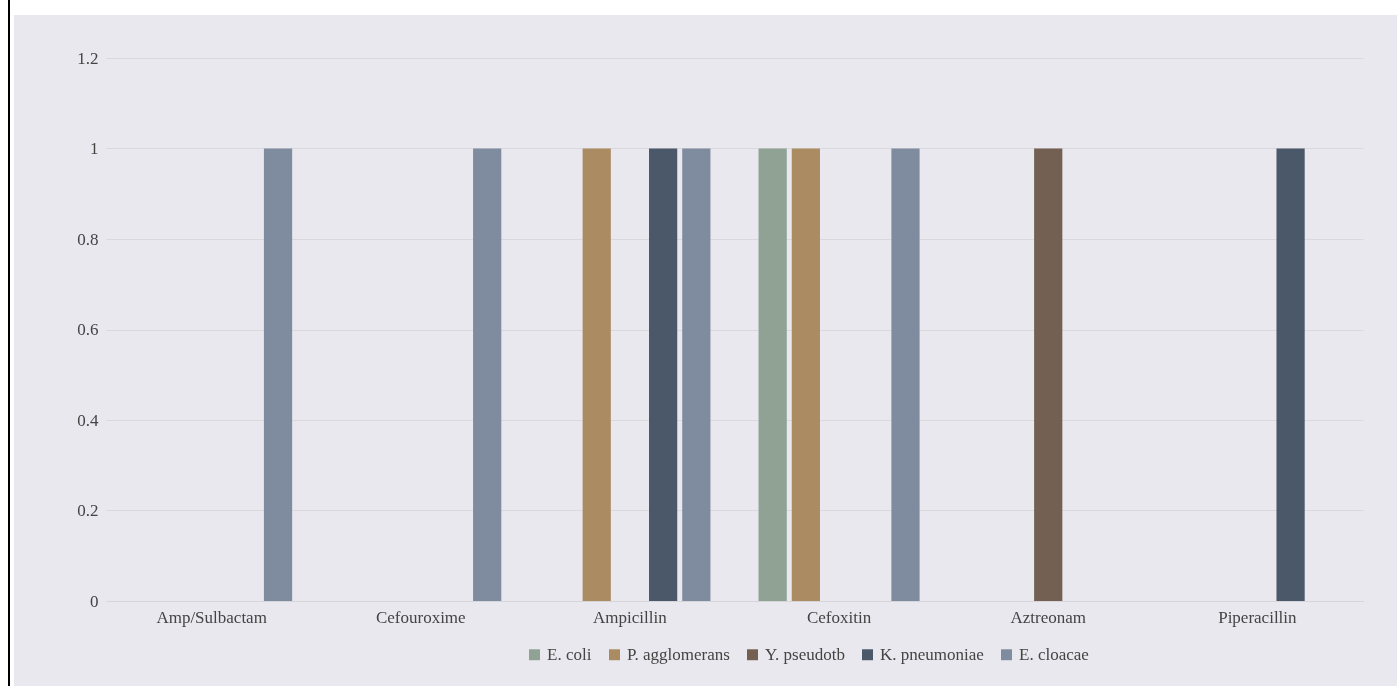 Image resolution: width=1398 pixels, height=695 pixels. Describe the element at coordinates (94, 148) in the screenshot. I see `y-tick-label: 1` at that location.